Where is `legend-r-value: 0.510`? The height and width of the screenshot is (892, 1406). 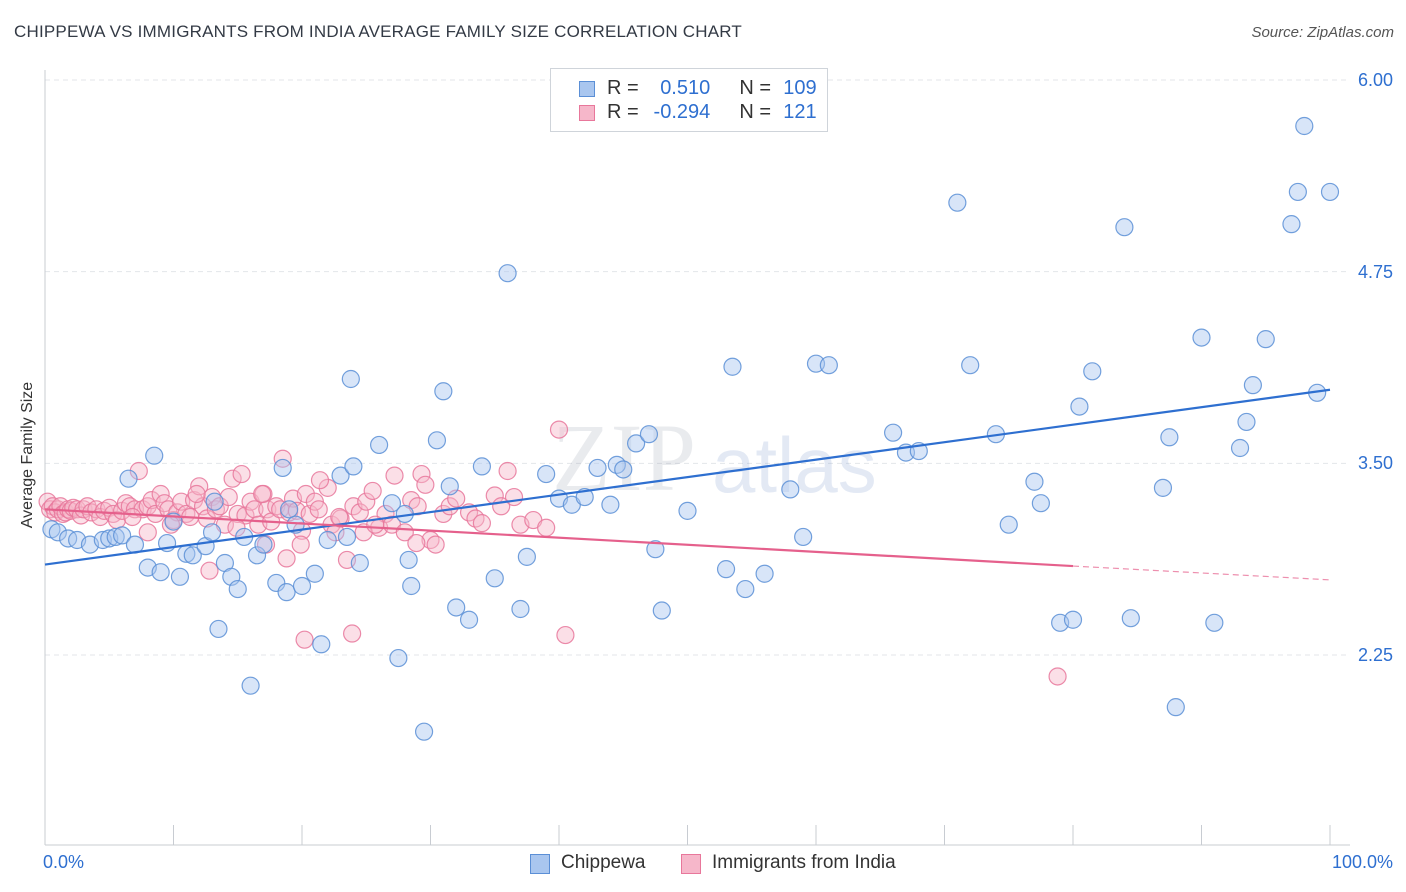
legend-r-value: 0.510 is located at coordinates (685, 88).